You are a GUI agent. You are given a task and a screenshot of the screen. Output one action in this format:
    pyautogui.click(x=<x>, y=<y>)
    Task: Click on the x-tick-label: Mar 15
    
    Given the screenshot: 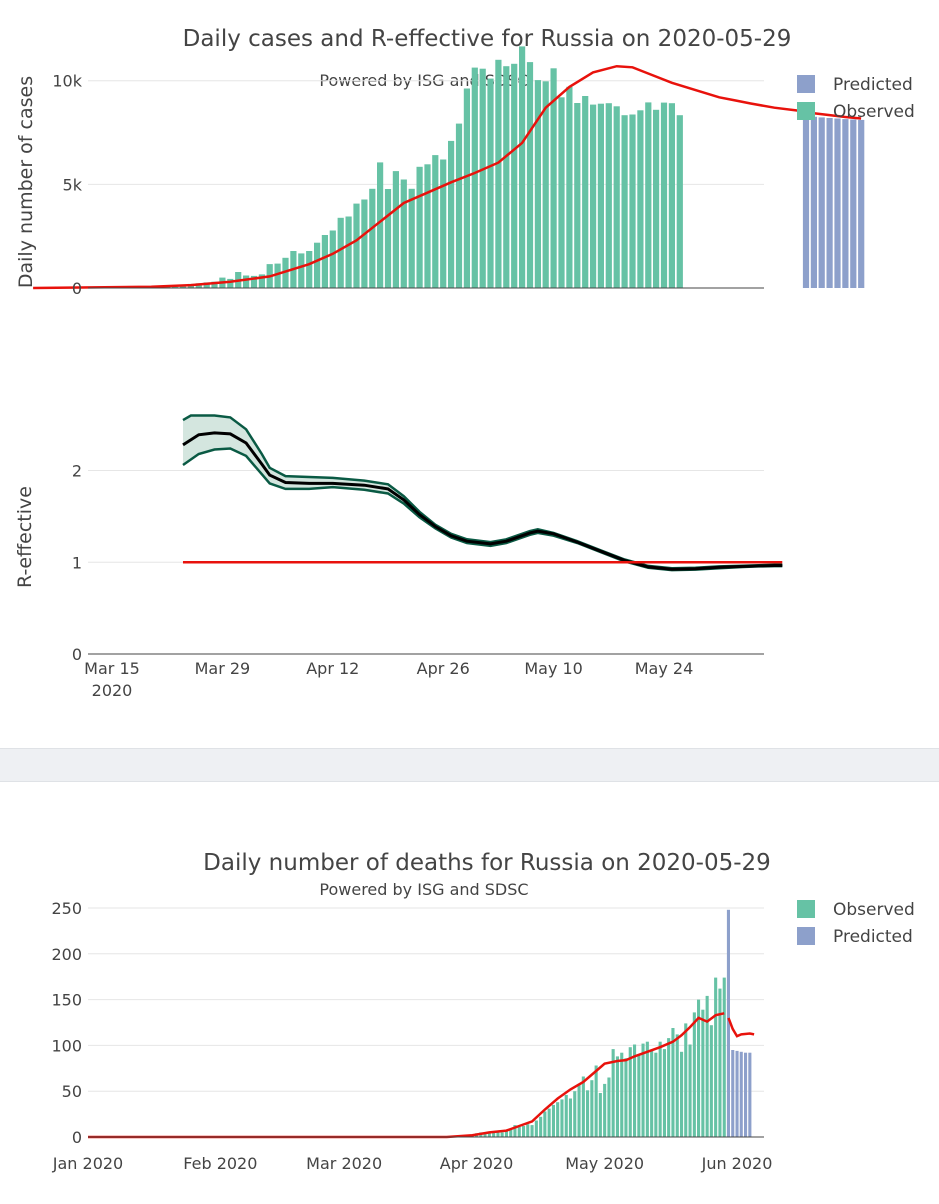 What is the action you would take?
    pyautogui.click(x=112, y=668)
    